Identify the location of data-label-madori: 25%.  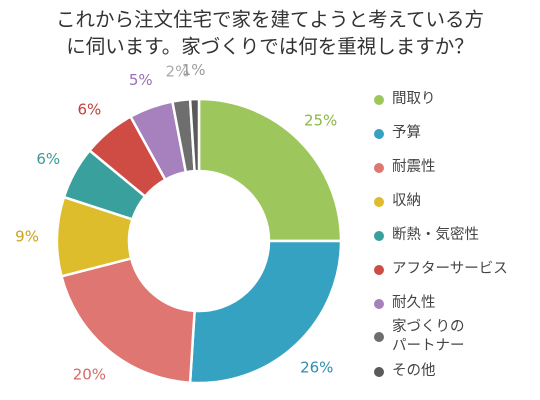
(320, 120).